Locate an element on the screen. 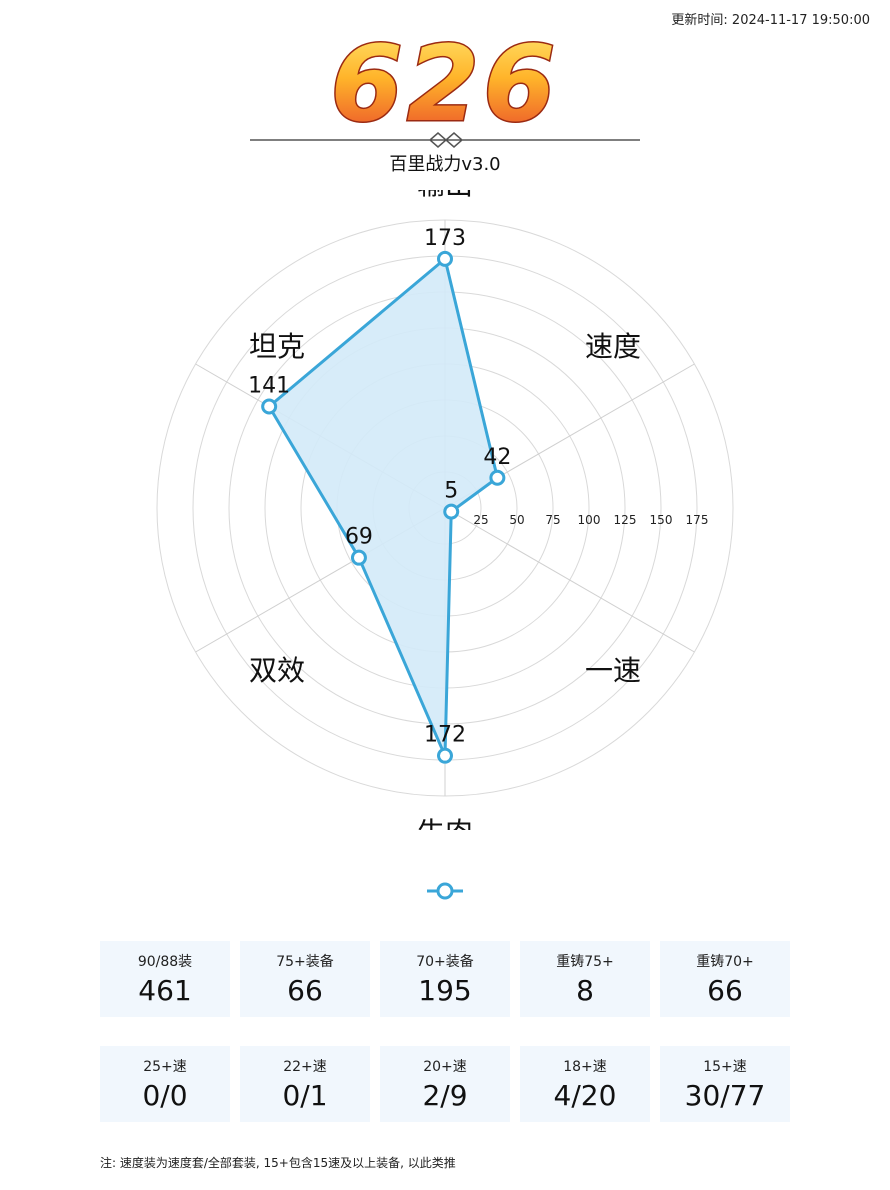  stat-value: 461 is located at coordinates (165, 990).